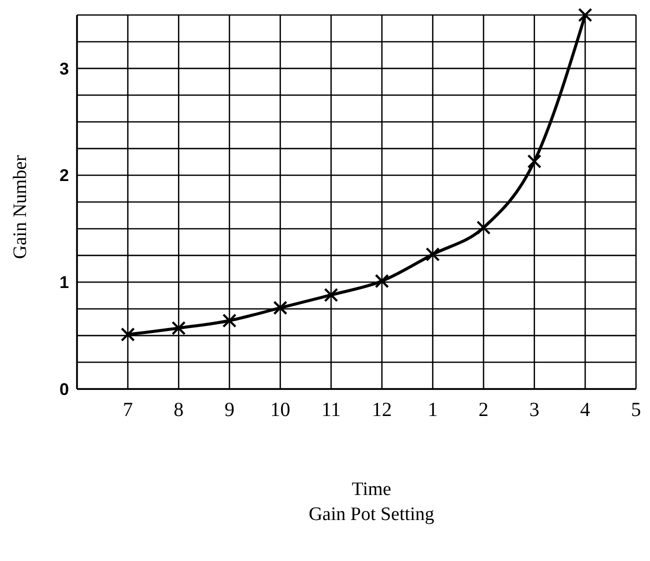  What do you see at coordinates (64, 389) in the screenshot?
I see `y-tick-label: 0` at bounding box center [64, 389].